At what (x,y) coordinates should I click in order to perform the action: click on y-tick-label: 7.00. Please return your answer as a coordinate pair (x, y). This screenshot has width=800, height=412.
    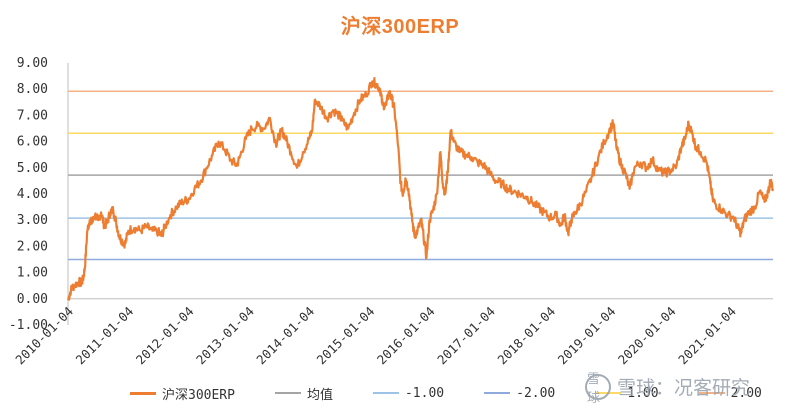
    Looking at the image, I should click on (32, 115).